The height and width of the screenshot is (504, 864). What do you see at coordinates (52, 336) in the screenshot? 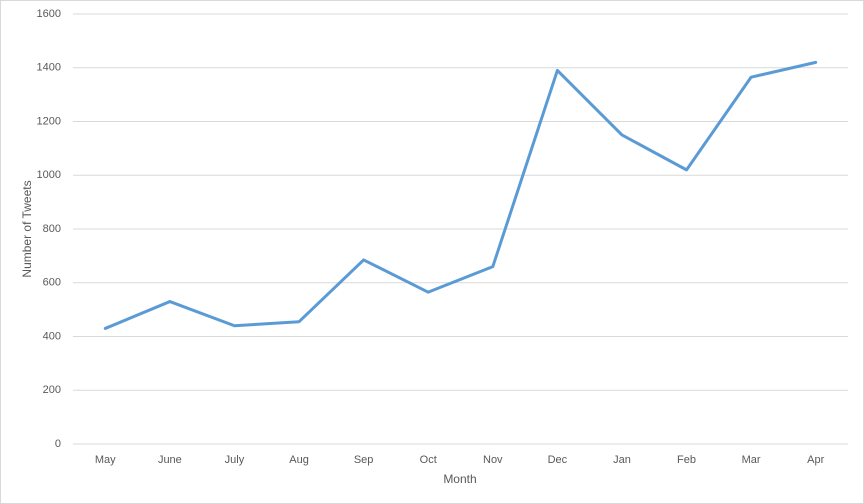
I see `y-tick-label: 400` at bounding box center [52, 336].